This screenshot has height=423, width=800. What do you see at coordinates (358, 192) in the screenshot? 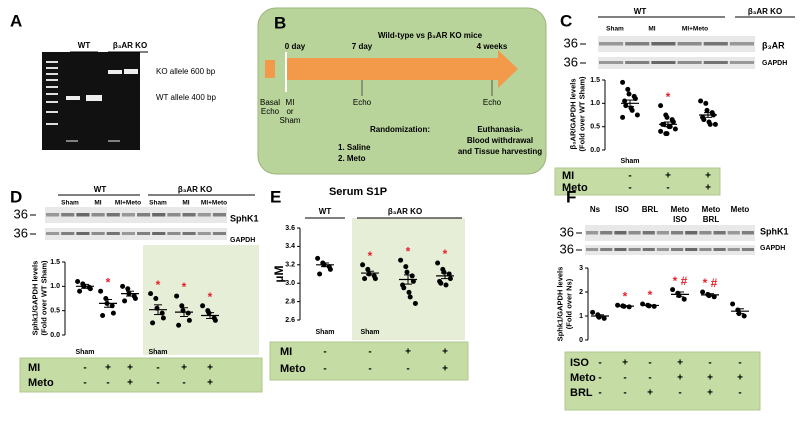
I see `chart-title: Serum S1P` at bounding box center [358, 192].